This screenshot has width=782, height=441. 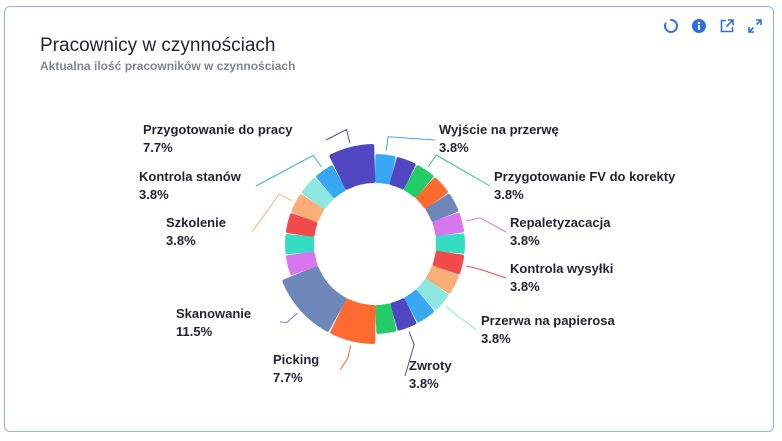 What do you see at coordinates (561, 277) in the screenshot?
I see `slice-label-kontrola-wysylki: Kontrola wysyłki 3.8%` at bounding box center [561, 277].